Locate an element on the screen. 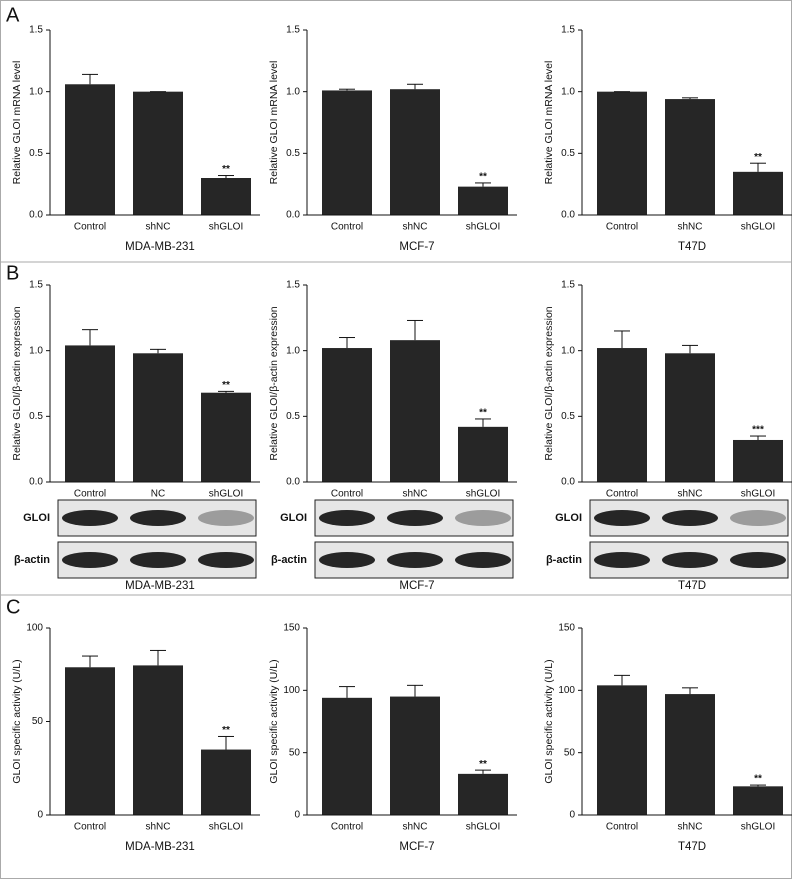 Image resolution: width=792 pixels, height=879 pixels. y-axis-label: Relative GLOI/β-actin expression is located at coordinates (17, 383).